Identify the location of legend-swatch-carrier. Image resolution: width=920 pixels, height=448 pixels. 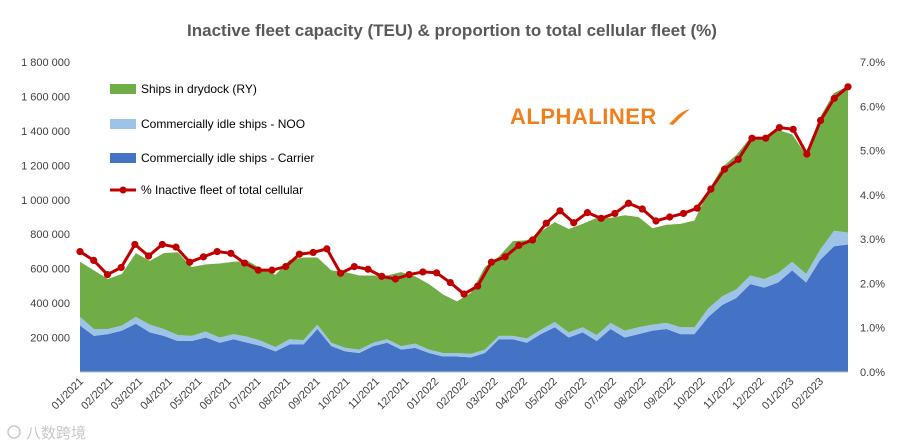
(123, 158).